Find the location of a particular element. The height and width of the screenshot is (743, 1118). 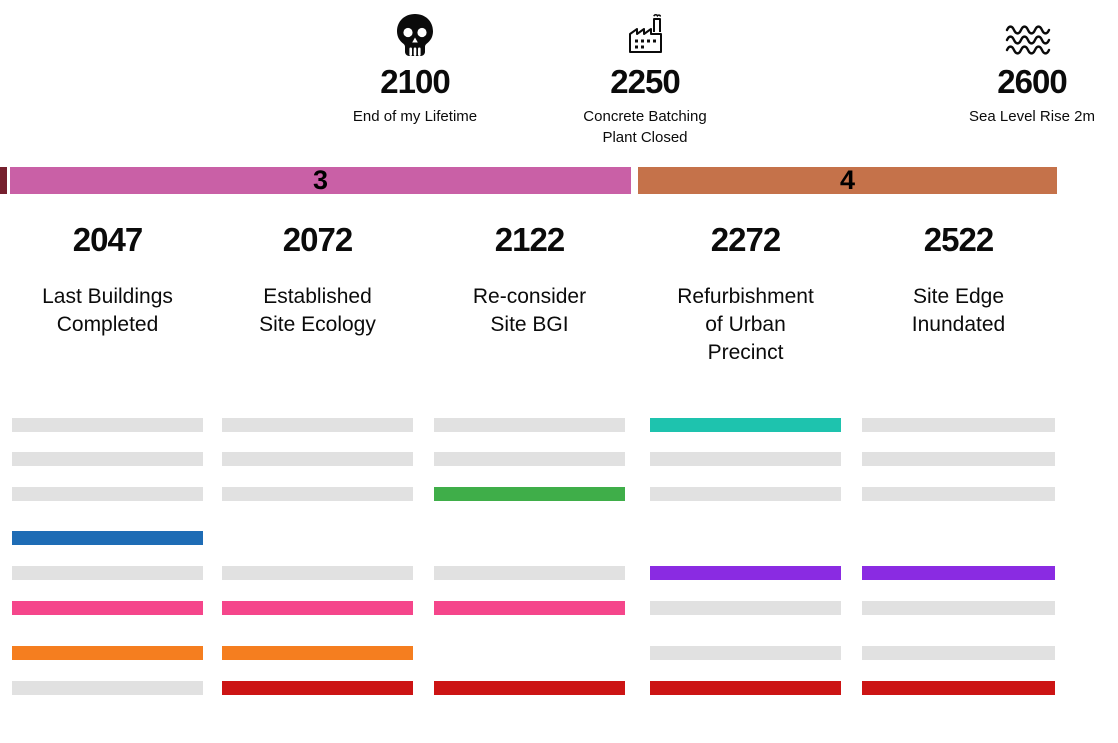

milestone-2250: 2250 Concrete Batching Plant Closed is located at coordinates (645, 78).